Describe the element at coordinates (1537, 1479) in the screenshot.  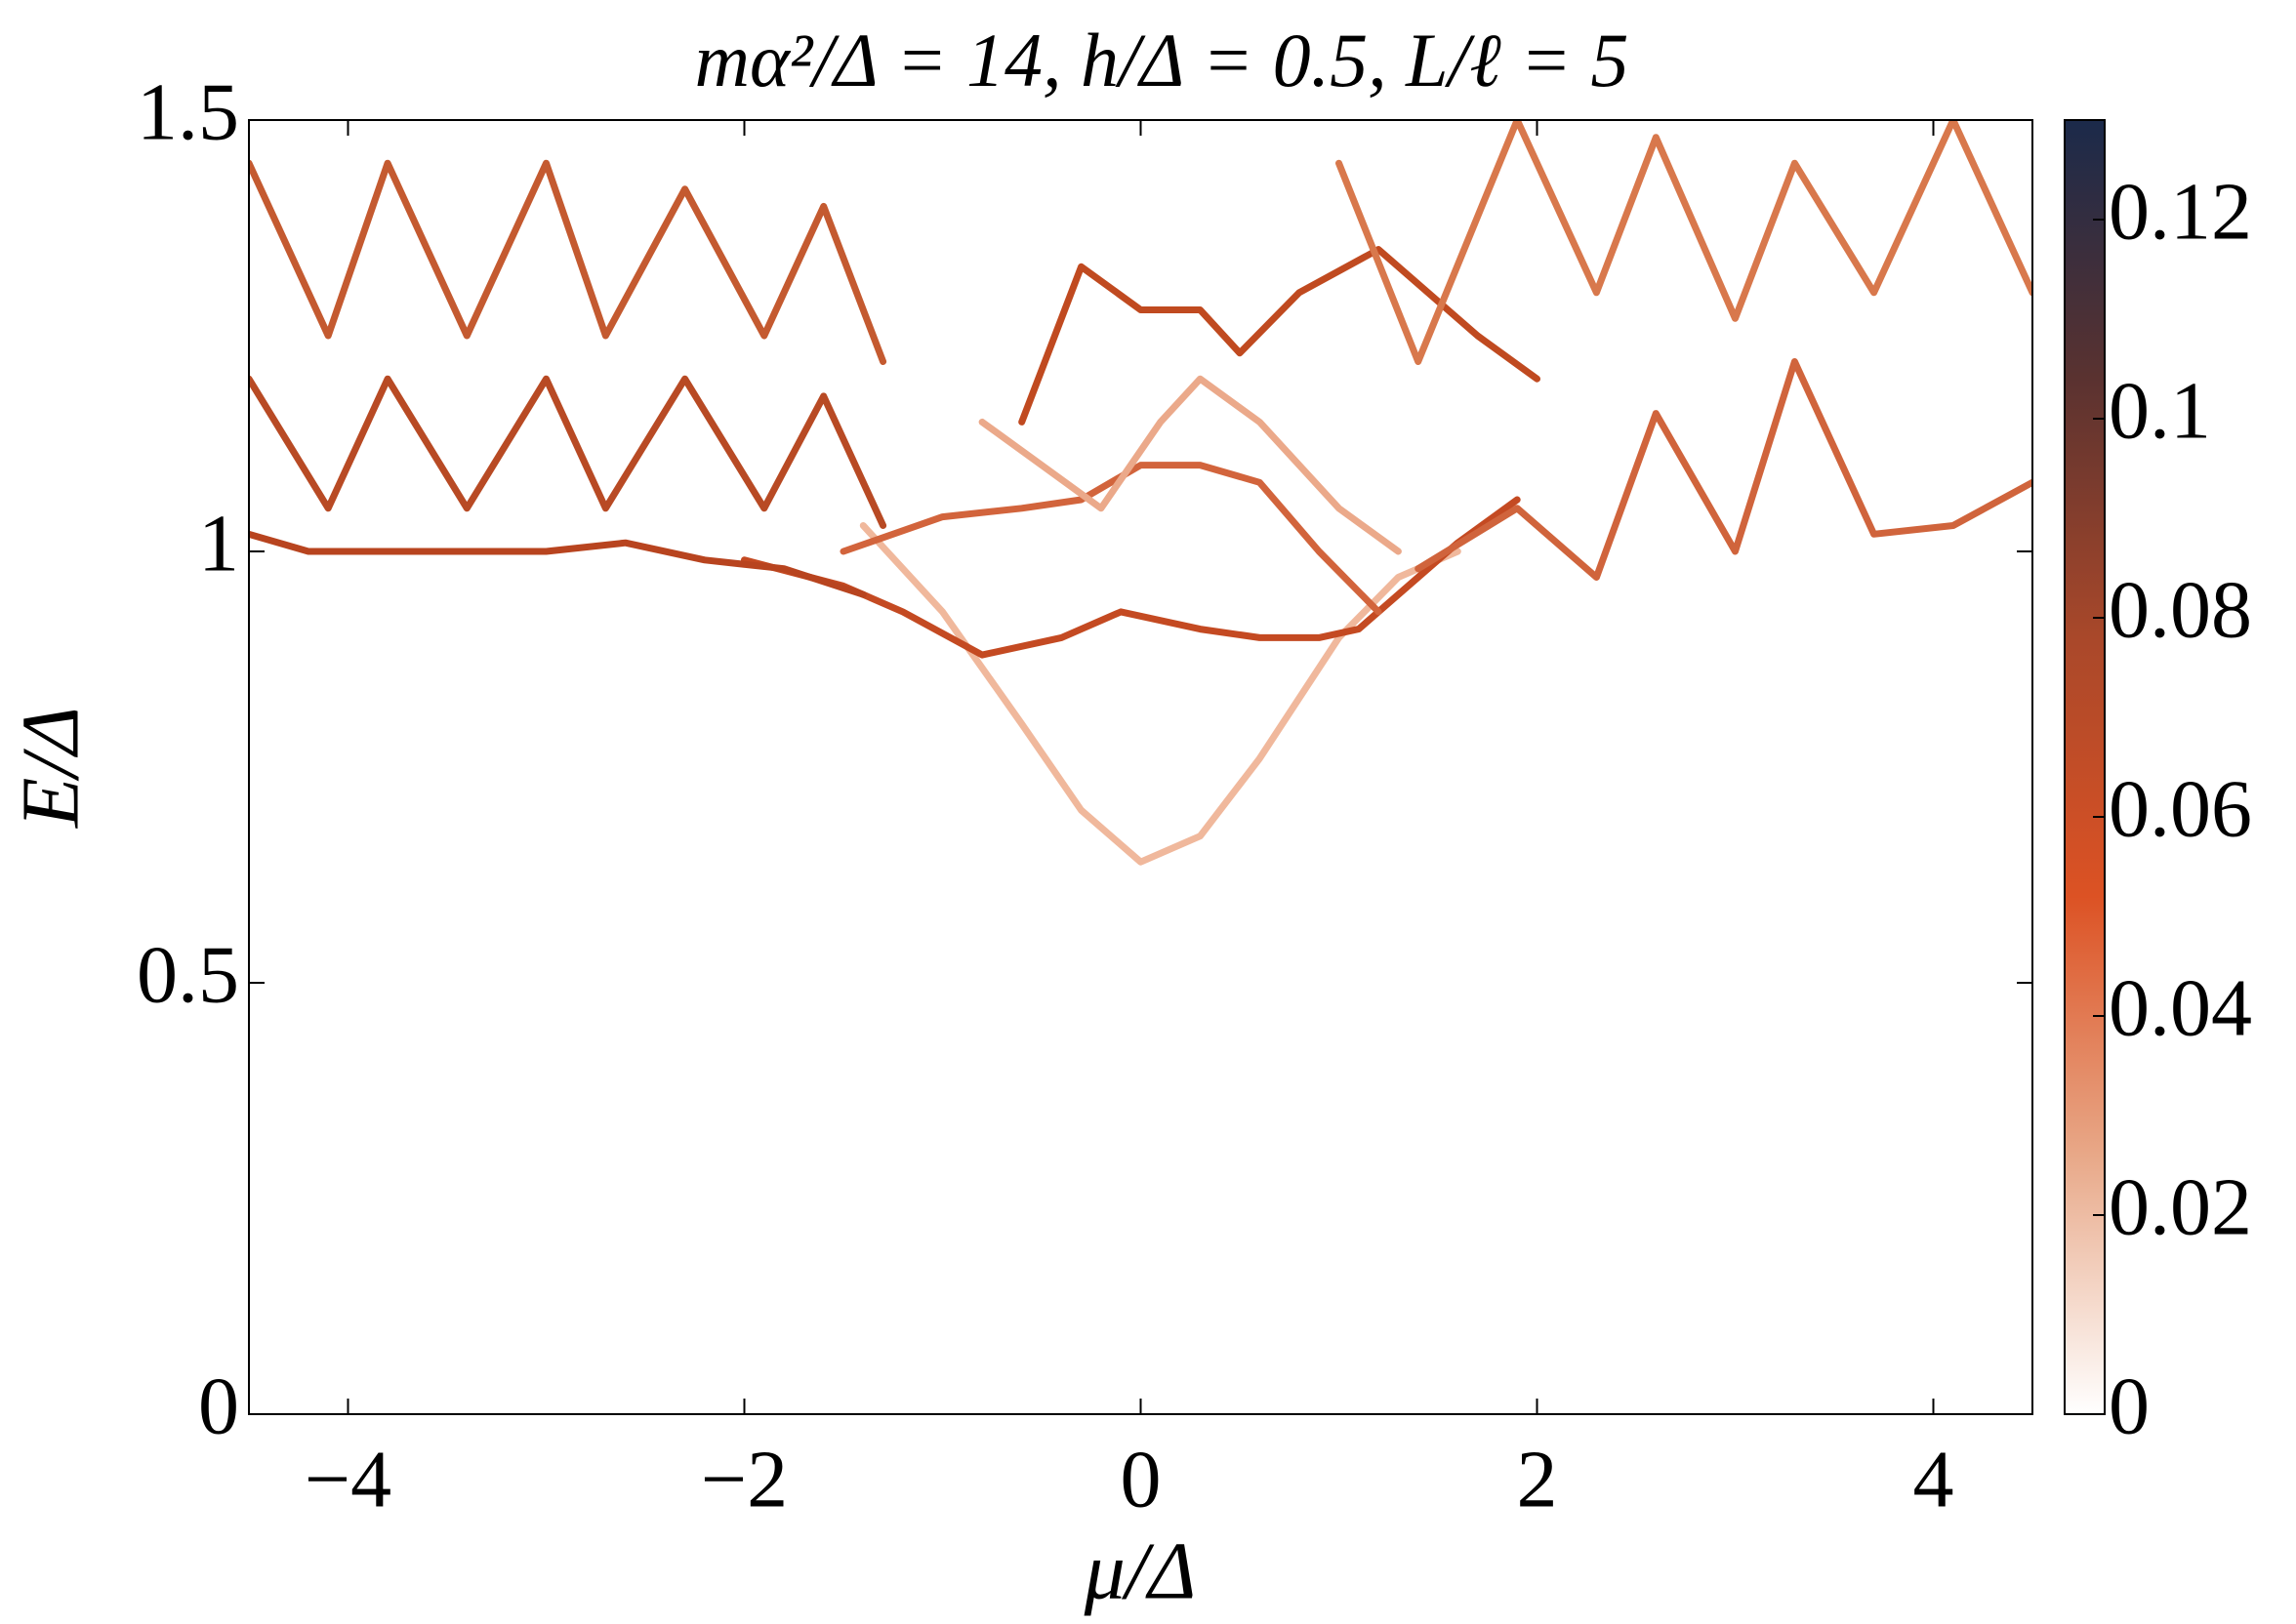
I see `x-tick-label: 2` at that location.